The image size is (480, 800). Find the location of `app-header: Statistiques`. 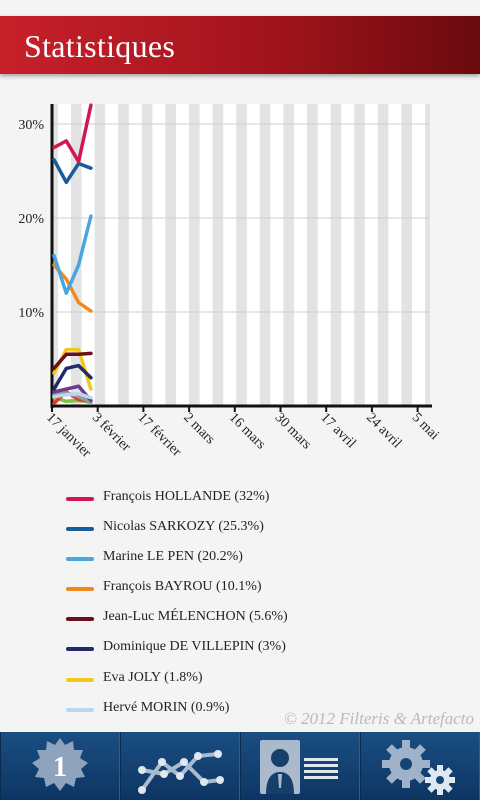

app-header: Statistiques is located at coordinates (240, 45).